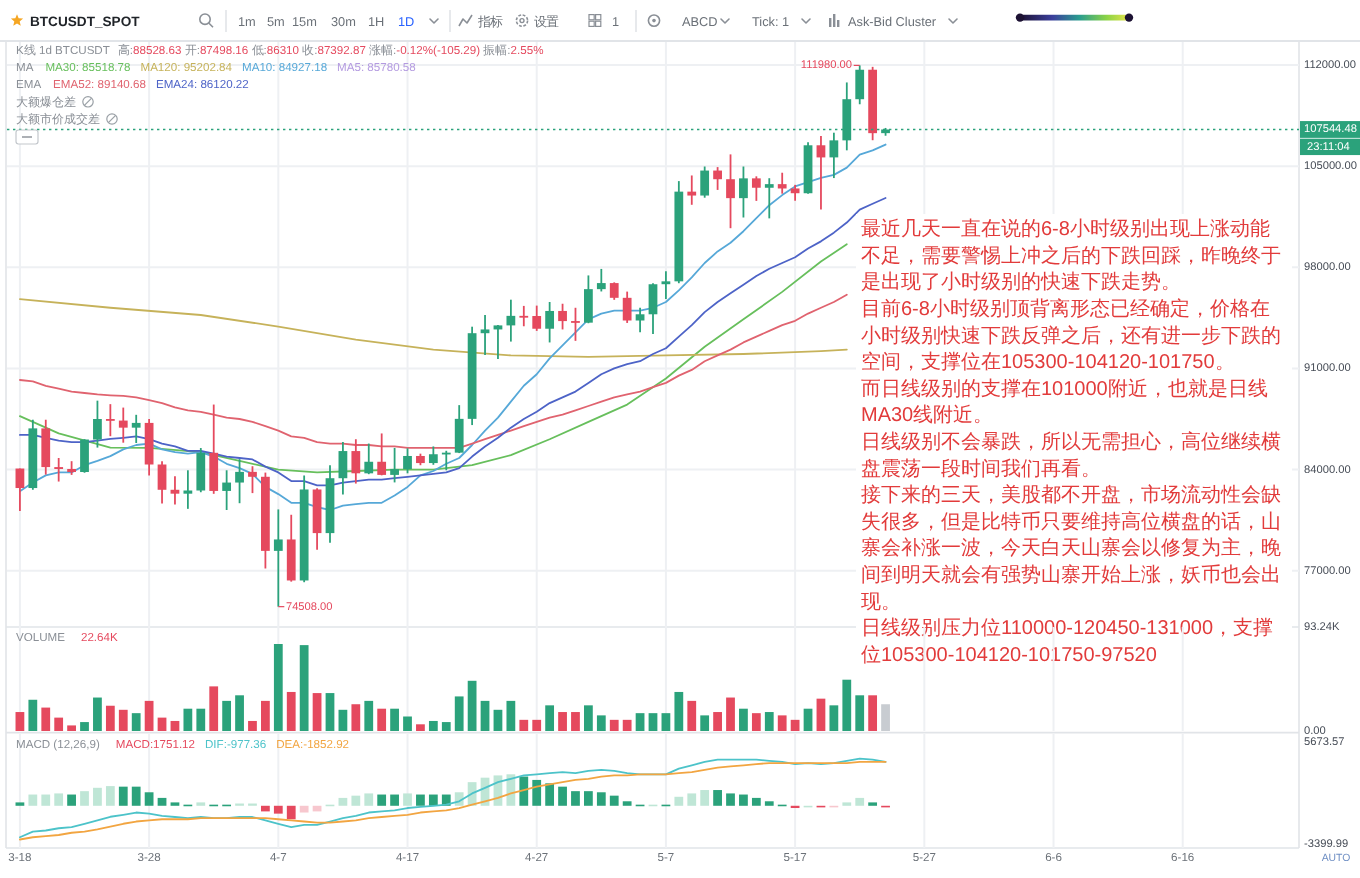 Image resolution: width=1360 pixels, height=878 pixels. What do you see at coordinates (1071, 548) in the screenshot?
I see `annotation: 接下来的三天，美股都不开盘，市场流动性会缺失很多，但是比特币只要维持高位横盘的话，山寨会补涨一波，今天白天山寨会以修复为主，晚间到明天就会有强势山寨开始上涨，妖币也会出现。` at bounding box center [1071, 548].